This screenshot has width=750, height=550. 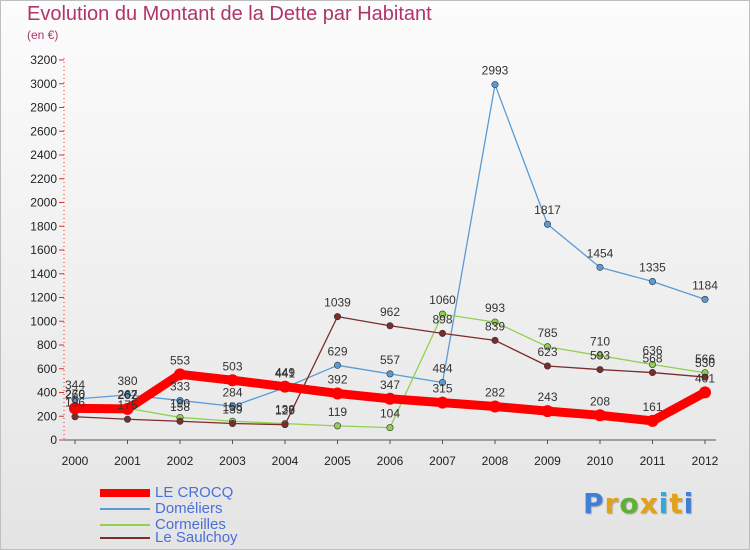 I want to click on data-label: 566, so click(x=705, y=359).